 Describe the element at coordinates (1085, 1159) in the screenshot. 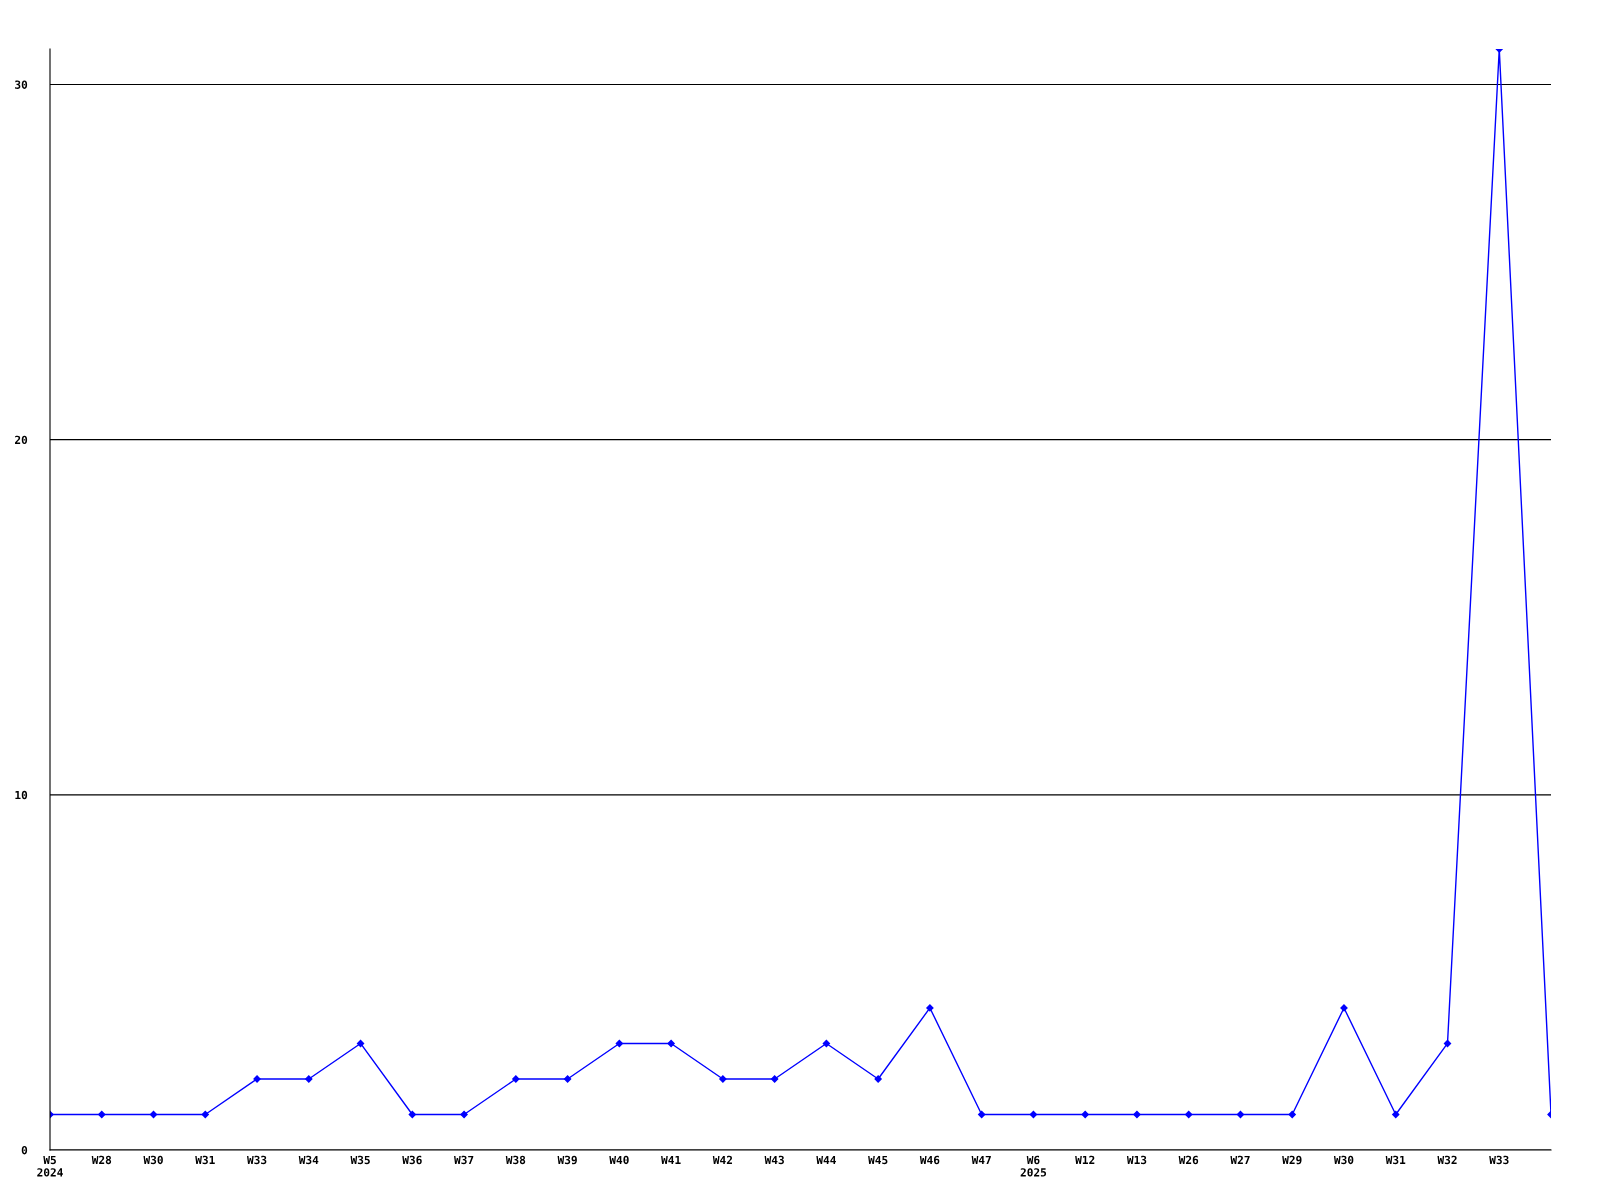

I see `x-tick-label: W12` at that location.